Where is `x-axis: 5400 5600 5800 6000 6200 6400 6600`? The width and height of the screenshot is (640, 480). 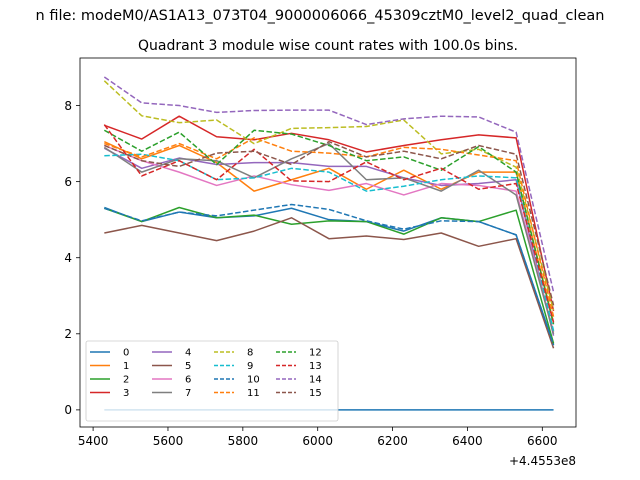 x-axis: 5400 5600 5800 6000 6200 6400 6600 is located at coordinates (318, 437).